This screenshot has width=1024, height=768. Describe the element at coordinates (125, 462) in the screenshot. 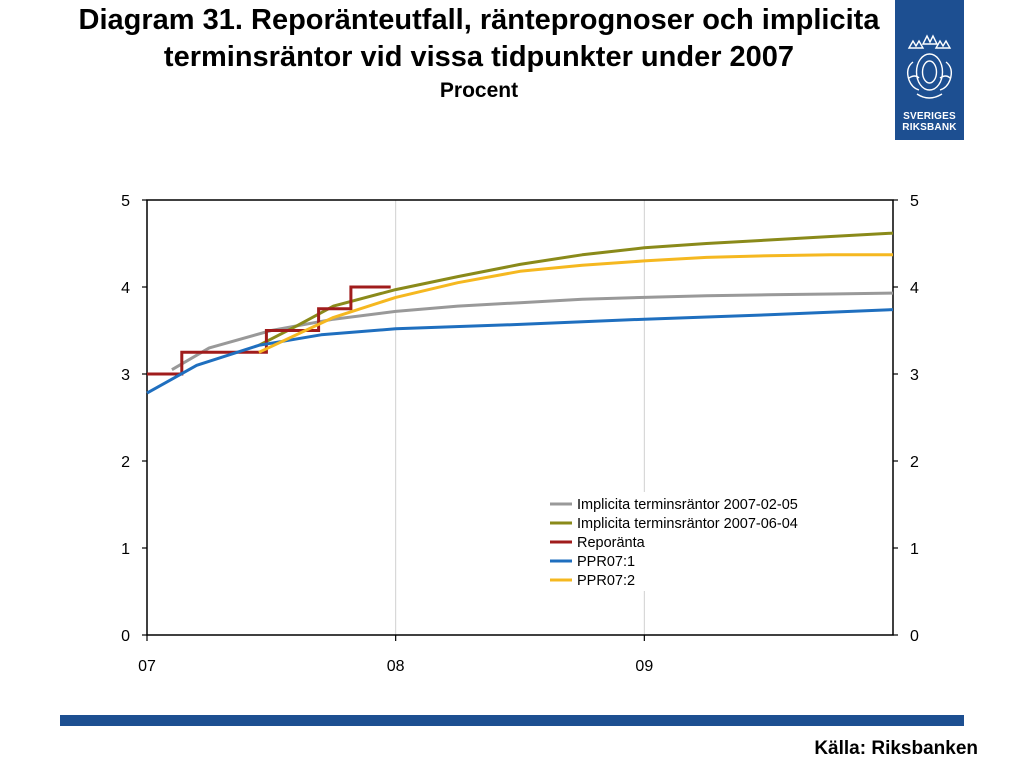

I see `y-tick-label-left: 2` at that location.